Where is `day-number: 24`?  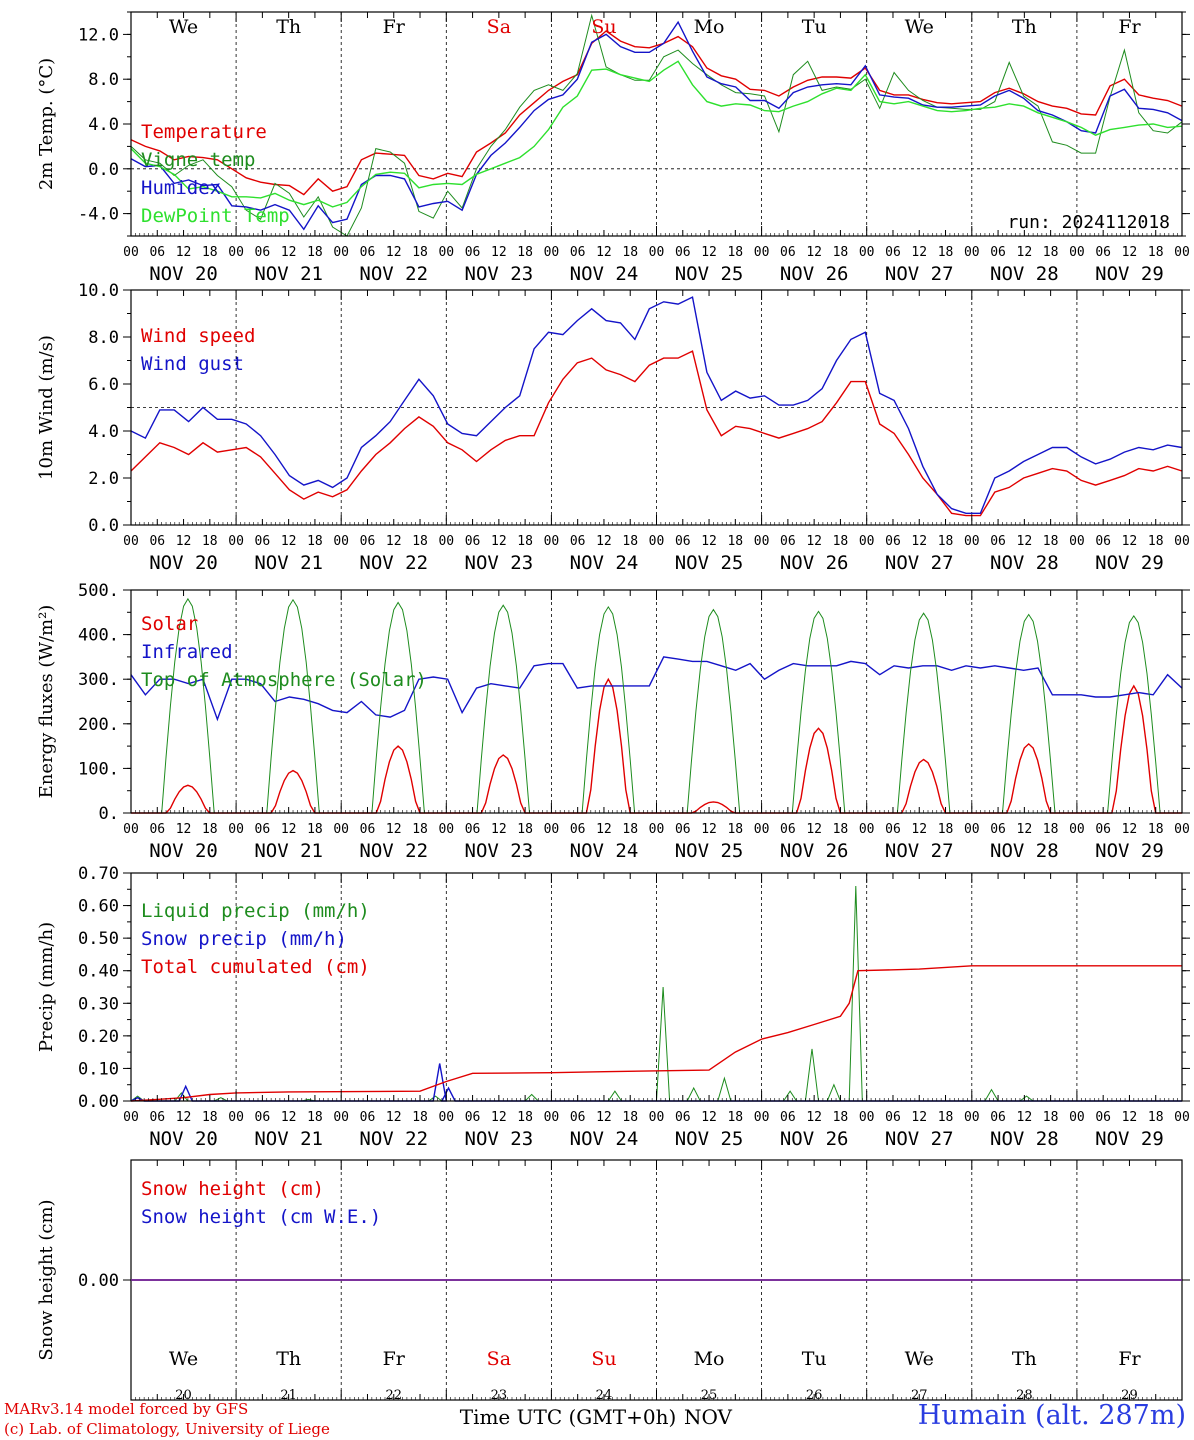
day-number: 24 is located at coordinates (604, 1395).